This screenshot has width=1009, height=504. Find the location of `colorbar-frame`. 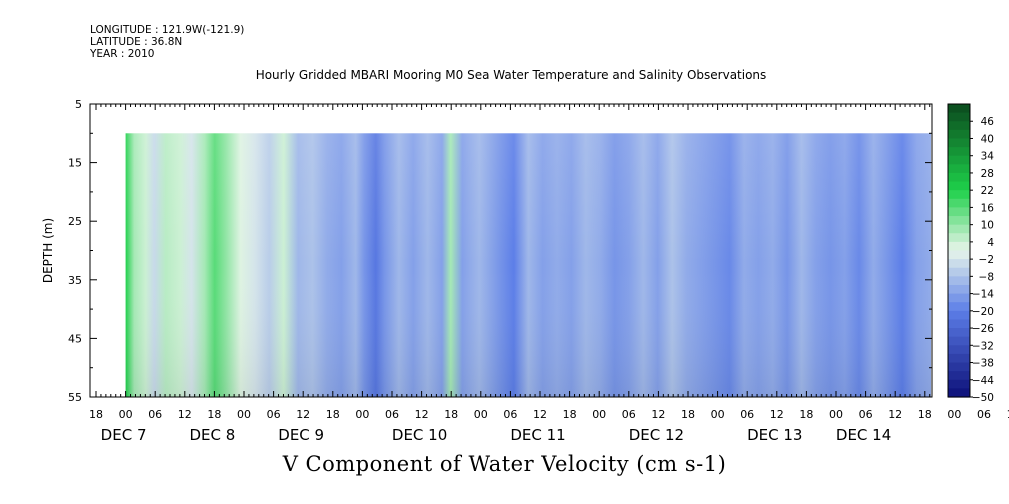

colorbar-frame is located at coordinates (959, 250).